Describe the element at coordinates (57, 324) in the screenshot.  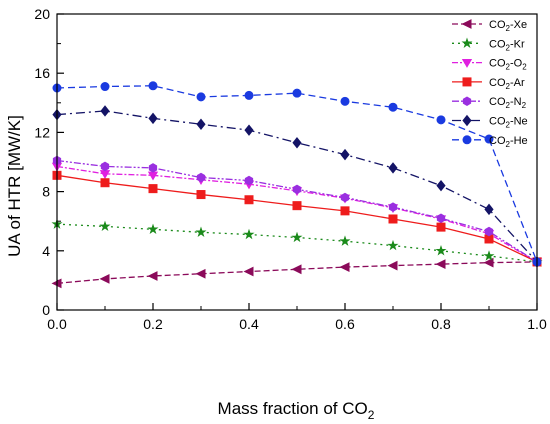
I see `x-tick-label: 0.0` at that location.